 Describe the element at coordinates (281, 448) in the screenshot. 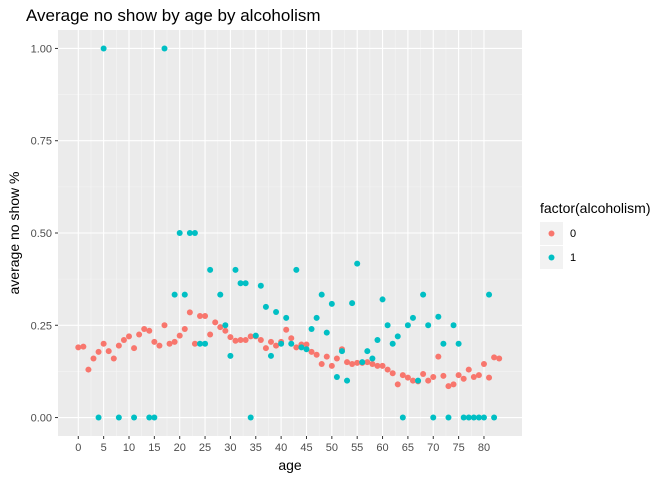

I see `x-tick-label: 40` at that location.